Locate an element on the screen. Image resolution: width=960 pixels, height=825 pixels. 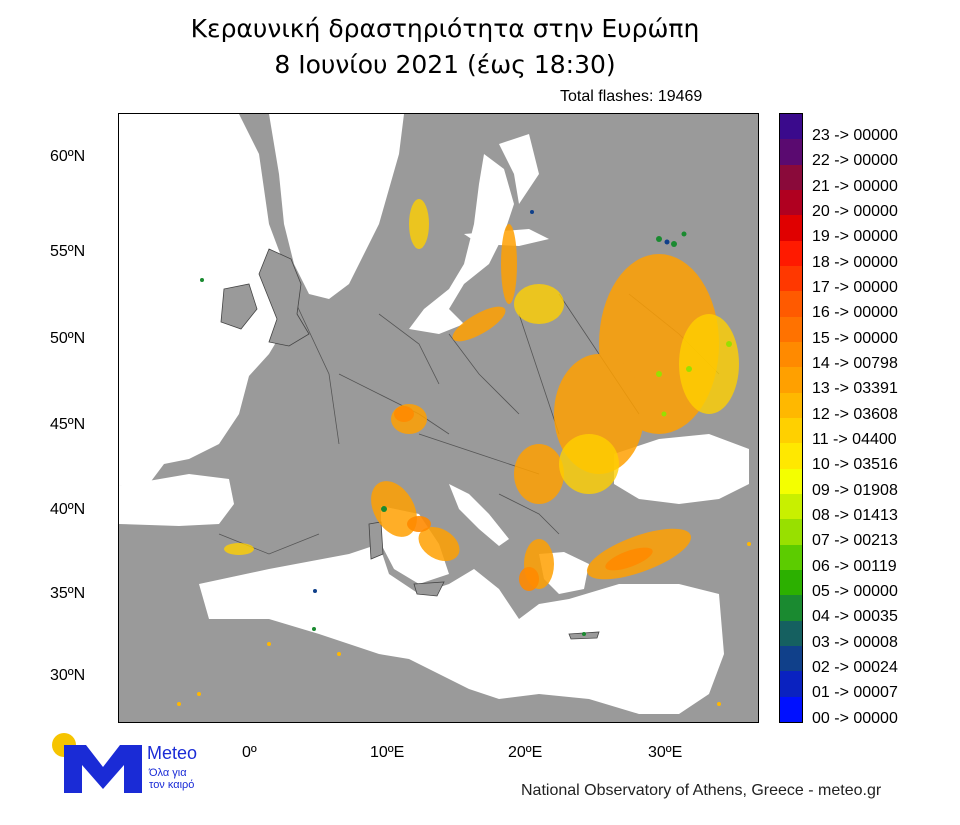
legend-label: 17 -> 00000 is located at coordinates (855, 287).